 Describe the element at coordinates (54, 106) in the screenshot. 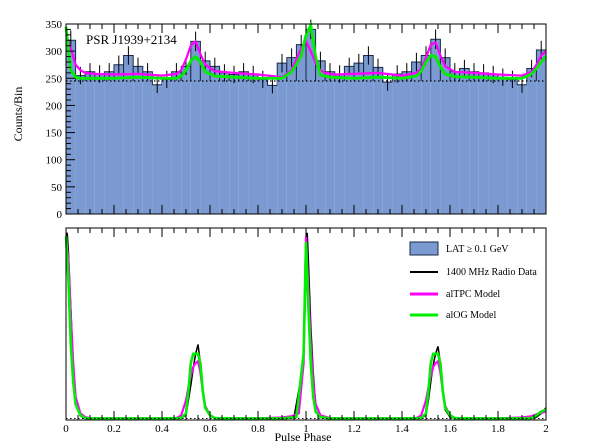

I see `y-tick-label: 200` at that location.